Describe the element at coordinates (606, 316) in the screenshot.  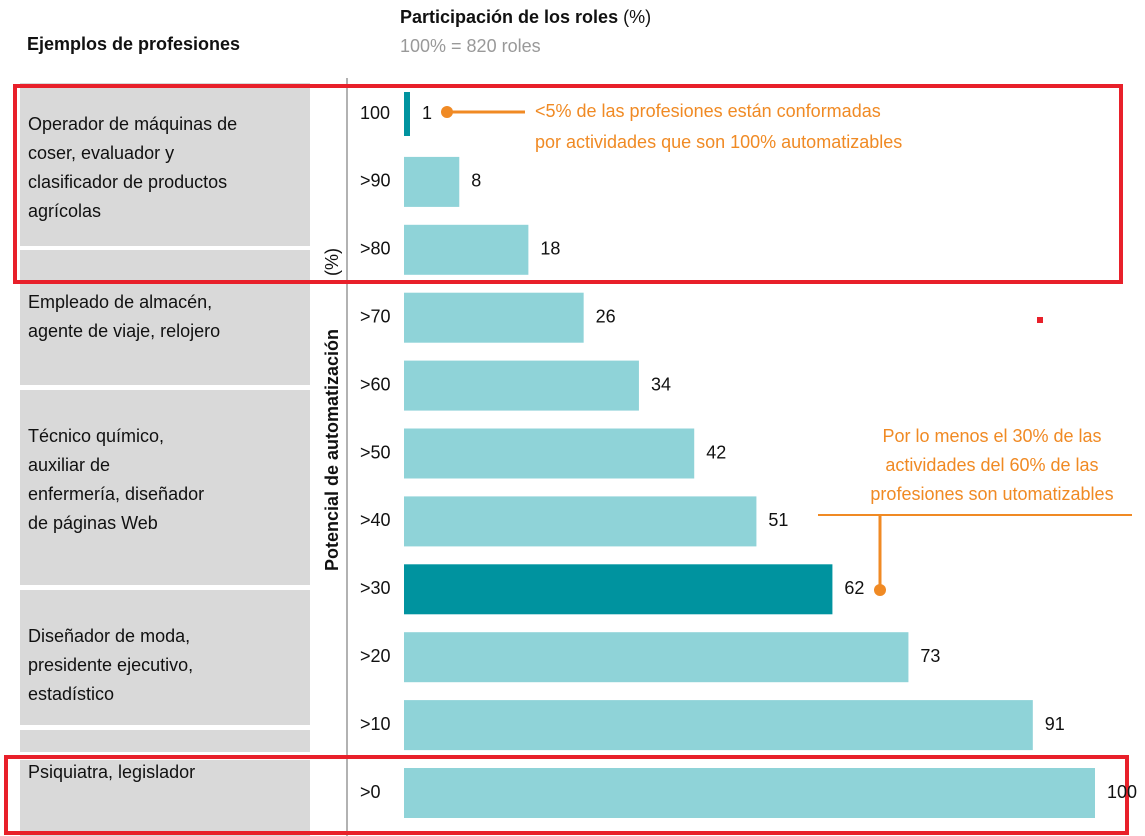
I see `value-label: 26` at that location.